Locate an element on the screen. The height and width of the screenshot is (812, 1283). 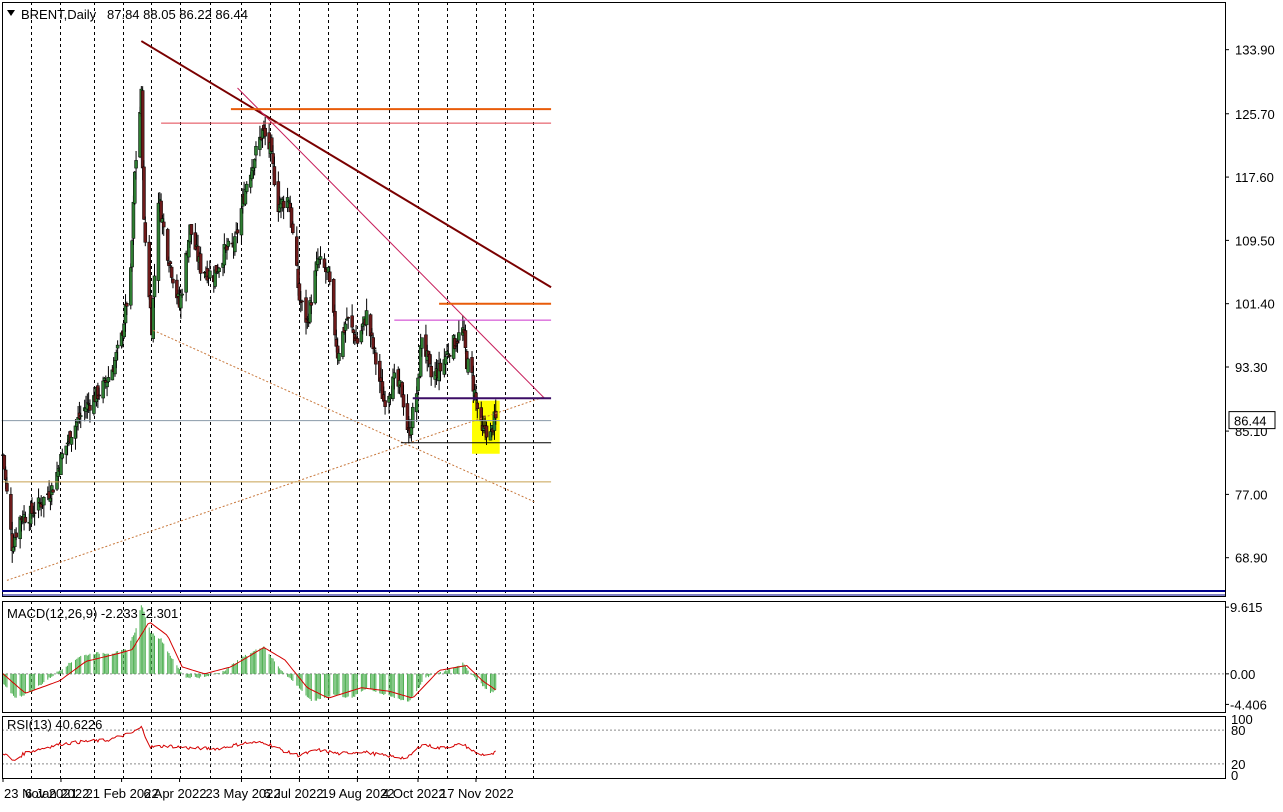
x-tick-label: 19 Aug 2022 is located at coordinates (357, 793).